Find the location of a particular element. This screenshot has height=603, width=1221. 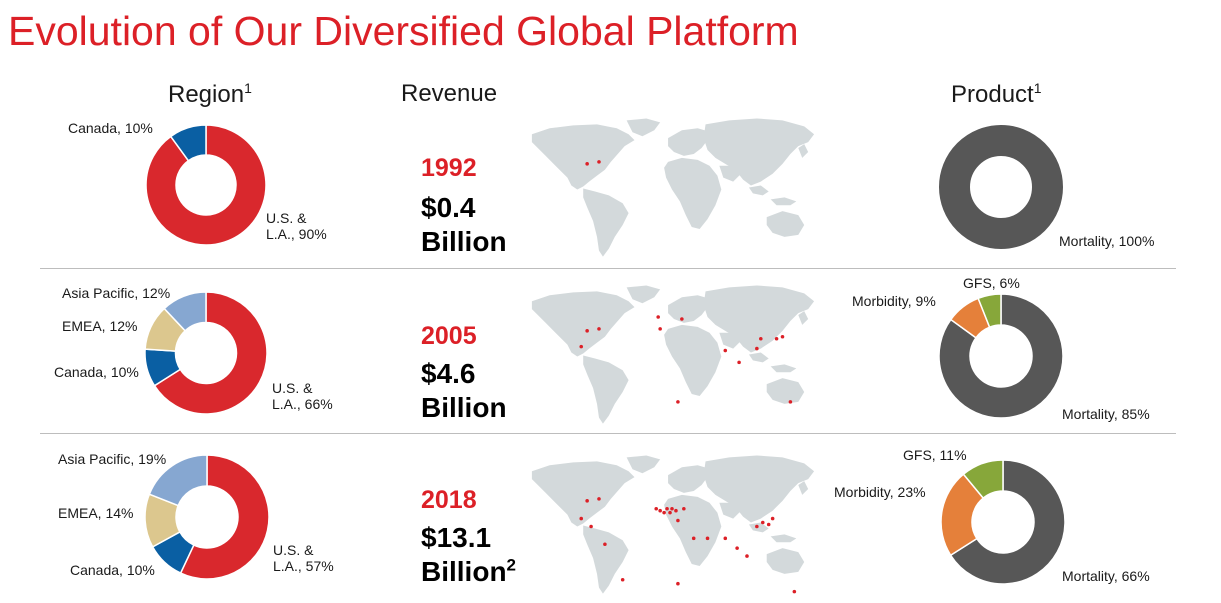

region-label-us-la-2005: U.S. & L.A., 66% is located at coordinates (302, 396).